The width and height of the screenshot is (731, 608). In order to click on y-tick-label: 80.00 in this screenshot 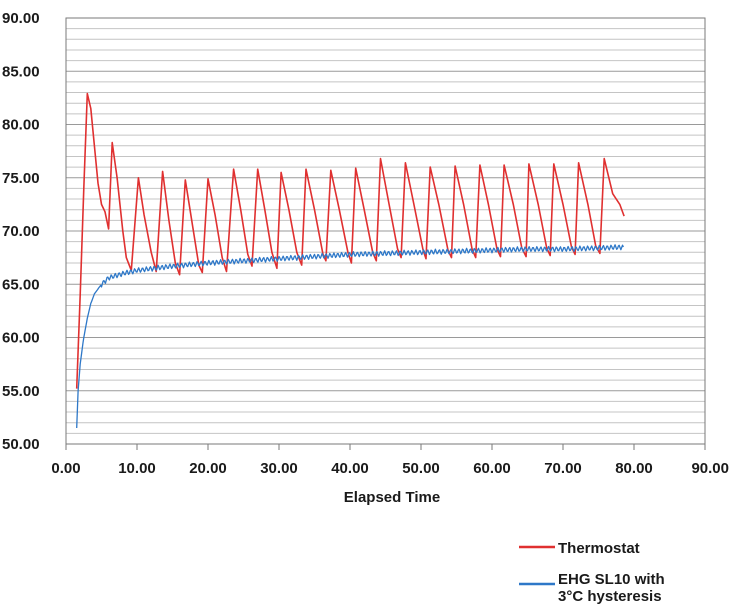, I will do `click(21, 125)`.